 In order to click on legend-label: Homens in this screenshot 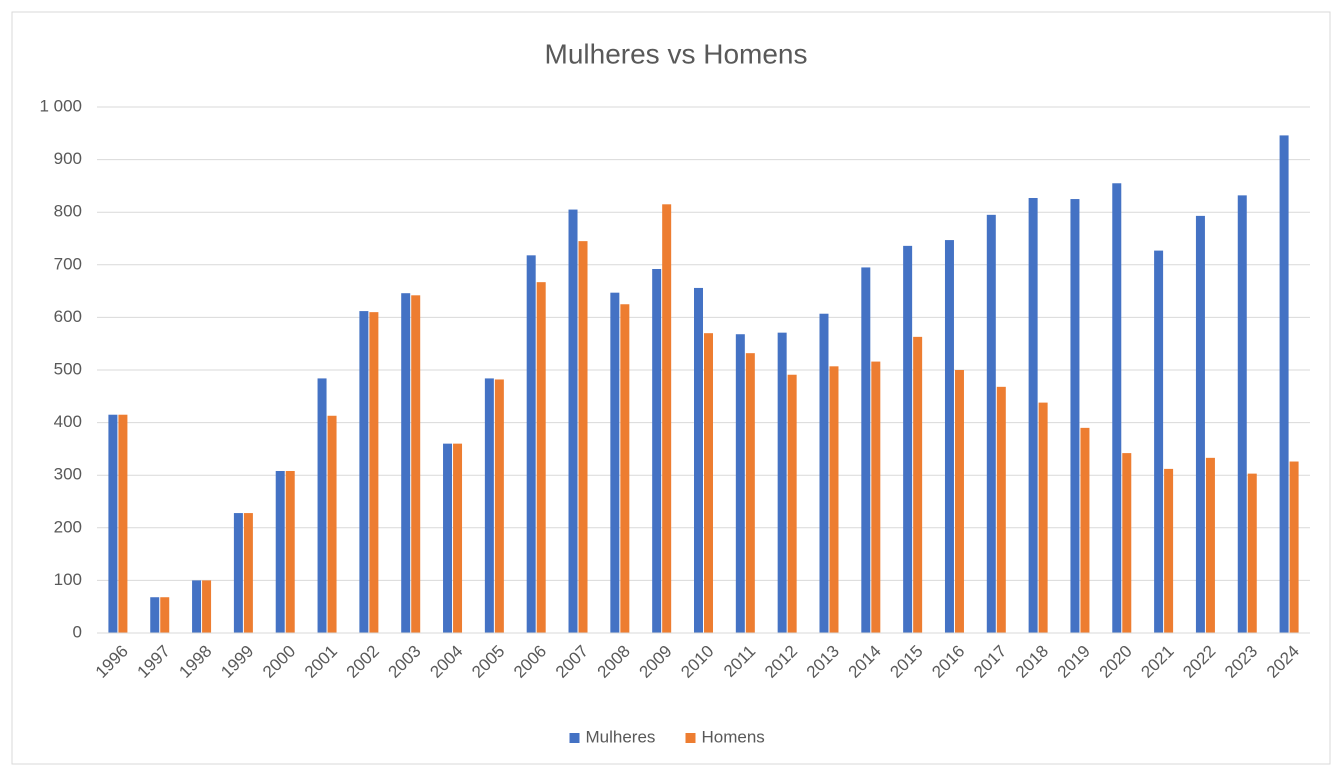, I will do `click(733, 736)`.